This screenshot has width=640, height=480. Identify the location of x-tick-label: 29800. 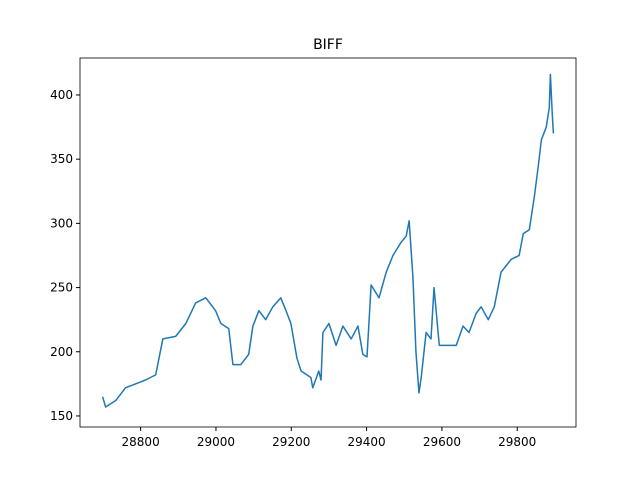
(517, 442).